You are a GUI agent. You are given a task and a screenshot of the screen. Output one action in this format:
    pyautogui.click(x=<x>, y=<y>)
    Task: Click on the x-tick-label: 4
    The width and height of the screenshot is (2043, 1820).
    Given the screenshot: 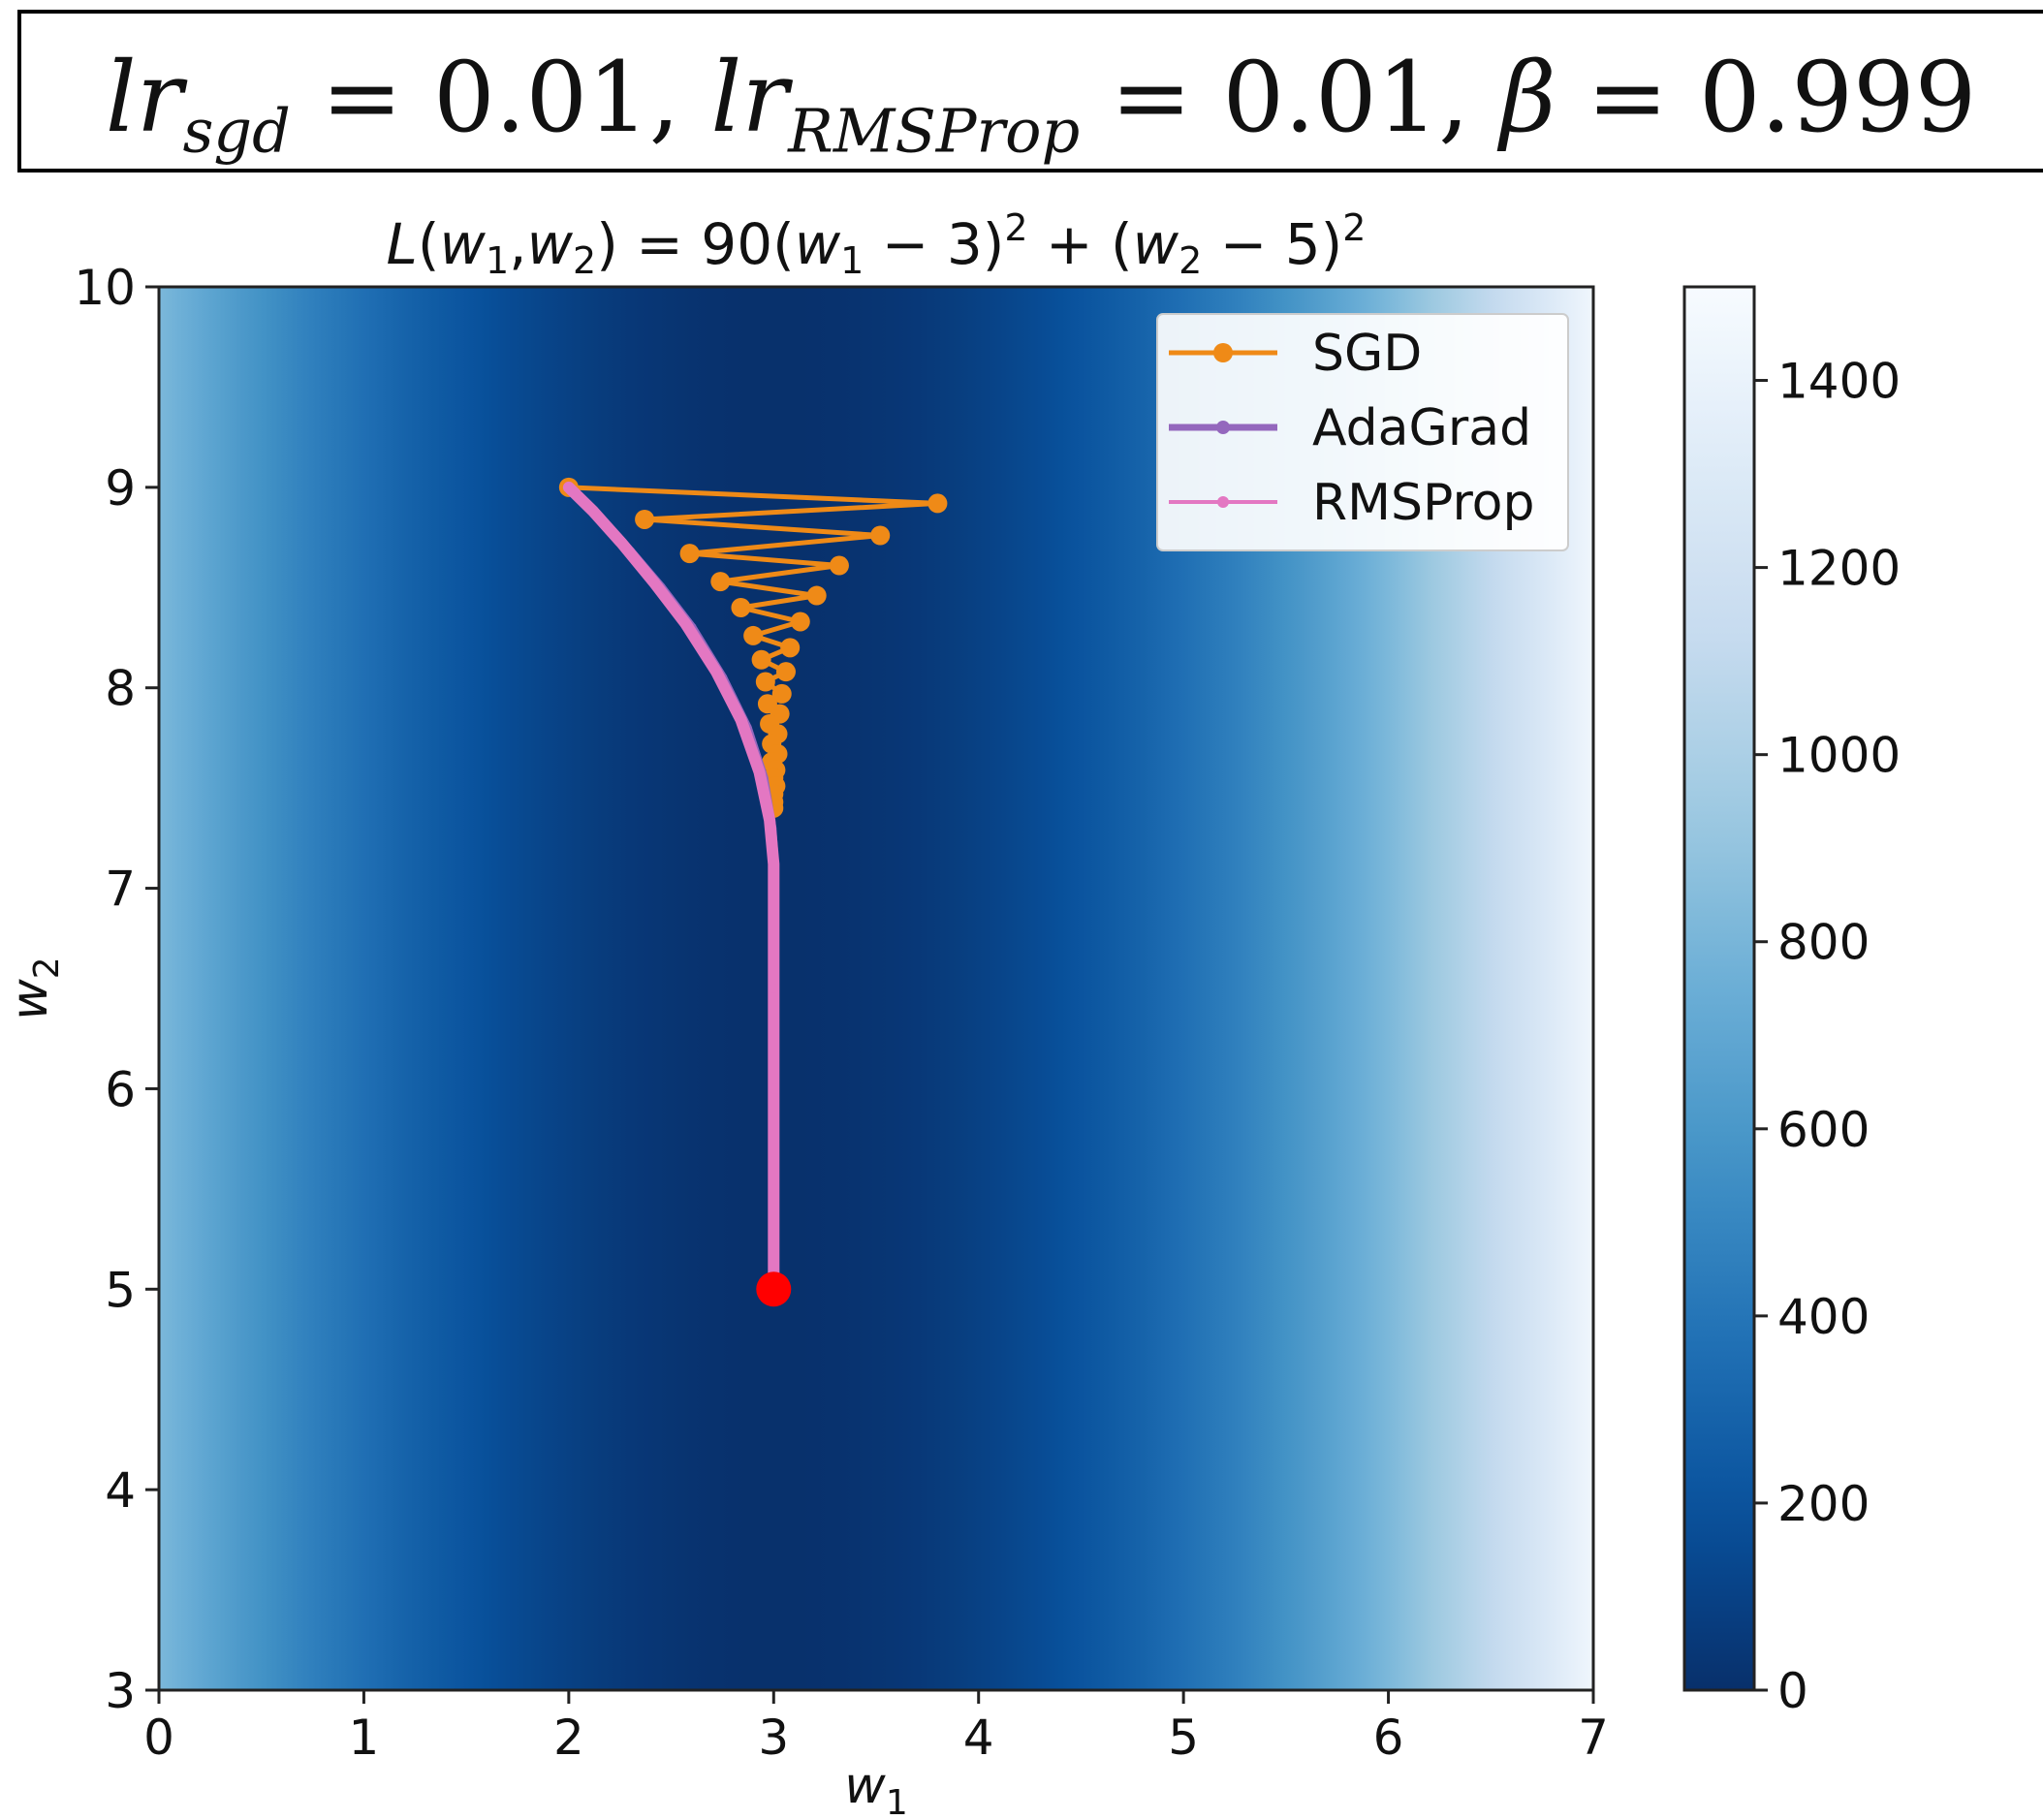 What is the action you would take?
    pyautogui.click(x=979, y=1738)
    